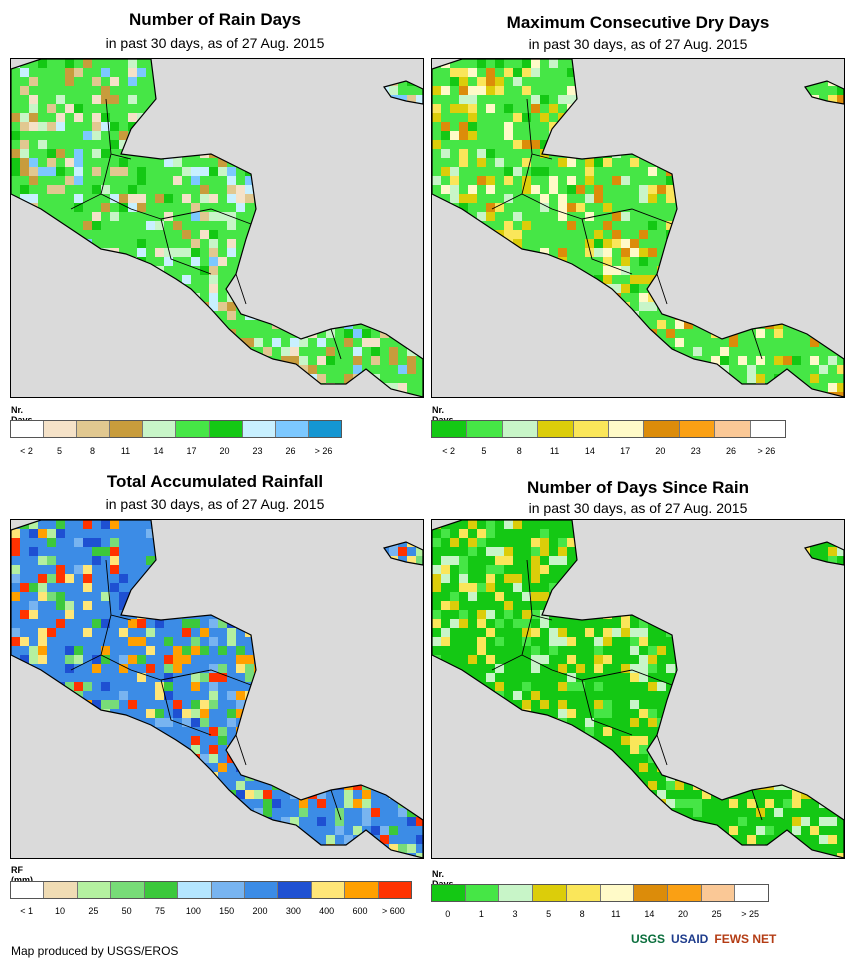 The image size is (854, 970). What do you see at coordinates (95, 951) in the screenshot?
I see `footer-credit: Map produced by USGS/EROS` at bounding box center [95, 951].